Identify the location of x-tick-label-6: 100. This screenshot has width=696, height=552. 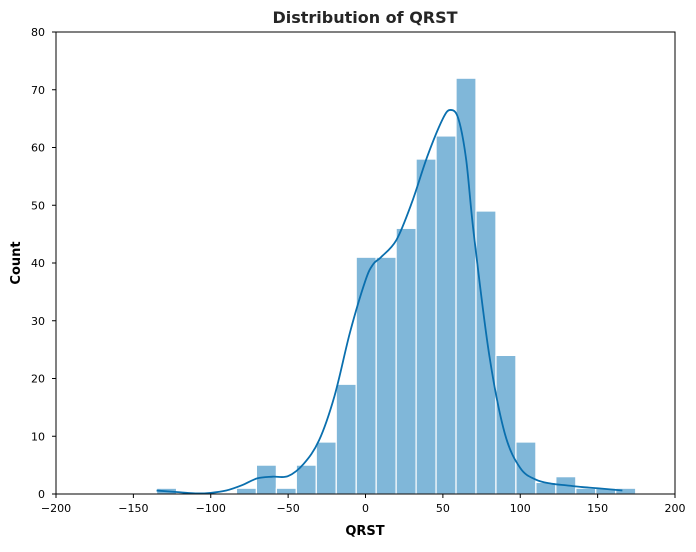
(520, 508).